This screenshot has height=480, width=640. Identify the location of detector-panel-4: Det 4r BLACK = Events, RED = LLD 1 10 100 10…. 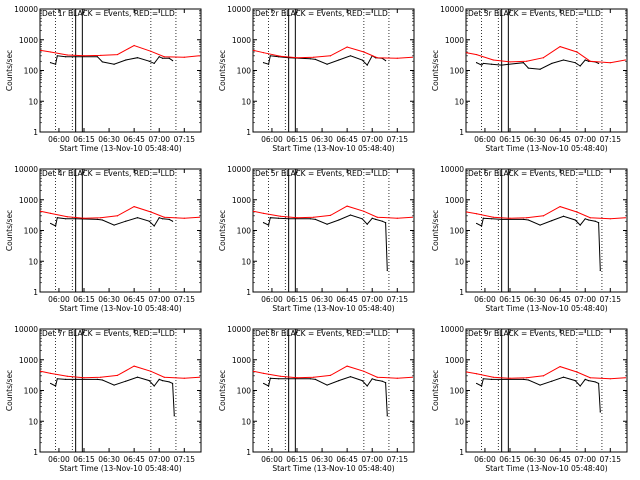
(103, 239).